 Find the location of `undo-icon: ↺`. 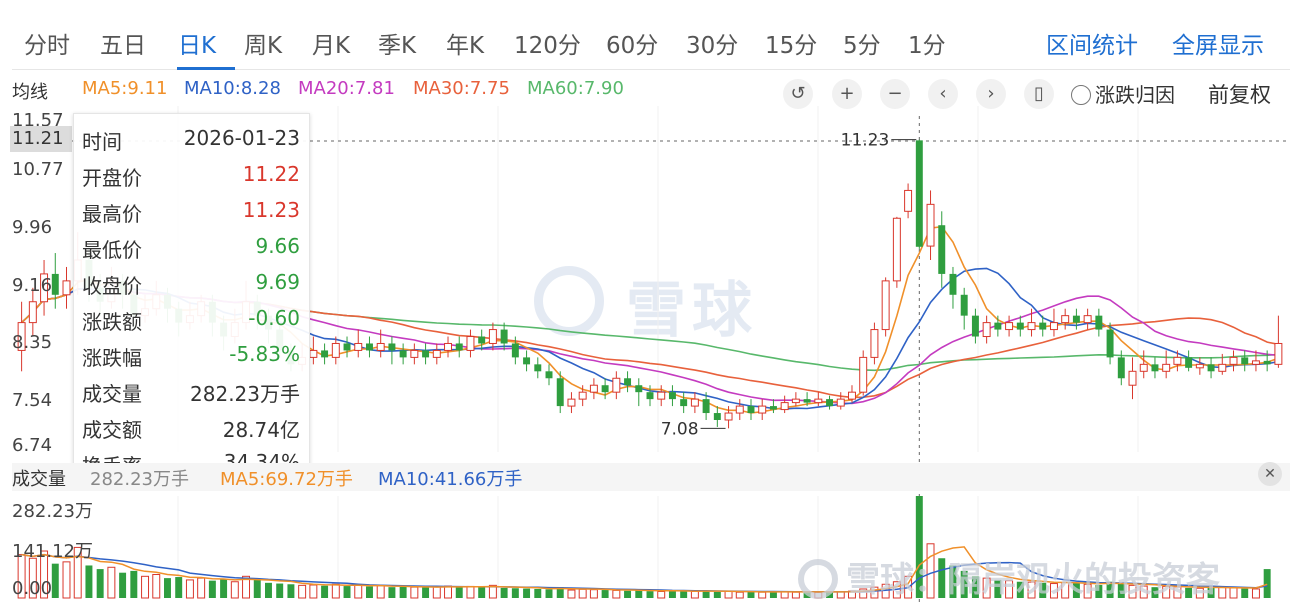

undo-icon: ↺ is located at coordinates (798, 94).